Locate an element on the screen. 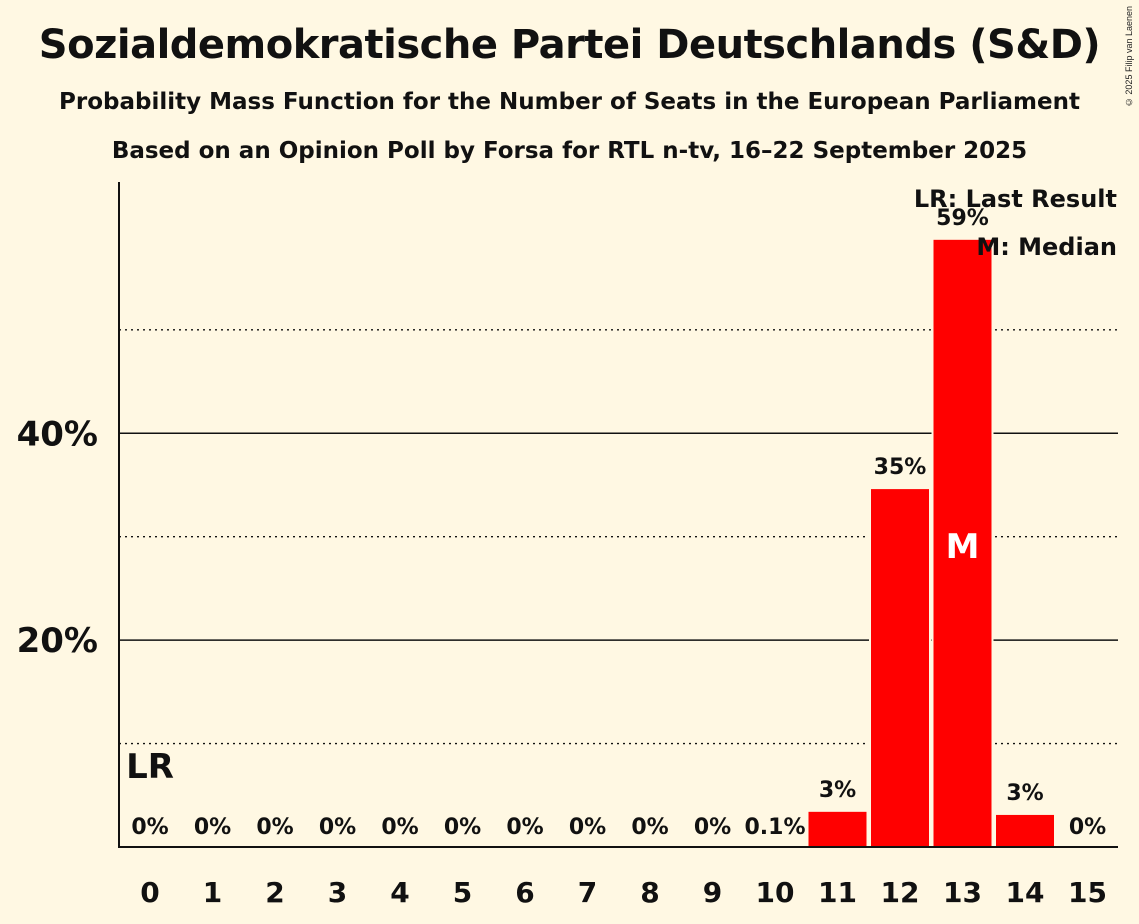 The height and width of the screenshot is (924, 1139). y-tick-label: 40% is located at coordinates (57, 434).